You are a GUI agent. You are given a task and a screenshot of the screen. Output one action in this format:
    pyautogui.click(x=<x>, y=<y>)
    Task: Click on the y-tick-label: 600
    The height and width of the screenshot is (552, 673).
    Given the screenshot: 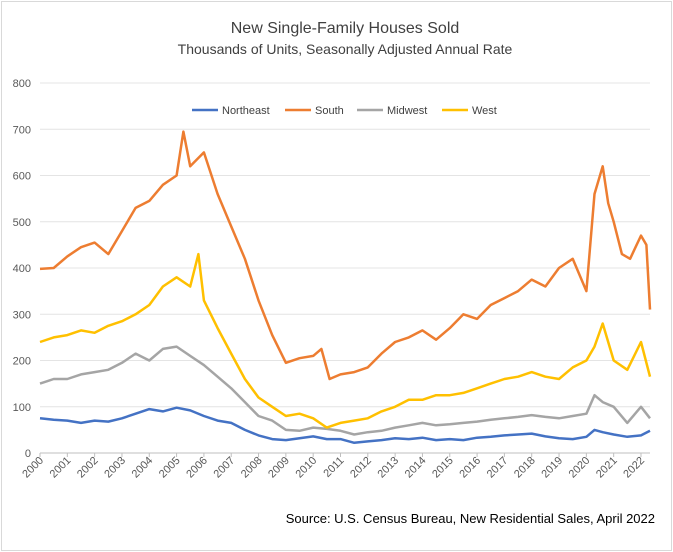 What is the action you would take?
    pyautogui.click(x=22, y=177)
    